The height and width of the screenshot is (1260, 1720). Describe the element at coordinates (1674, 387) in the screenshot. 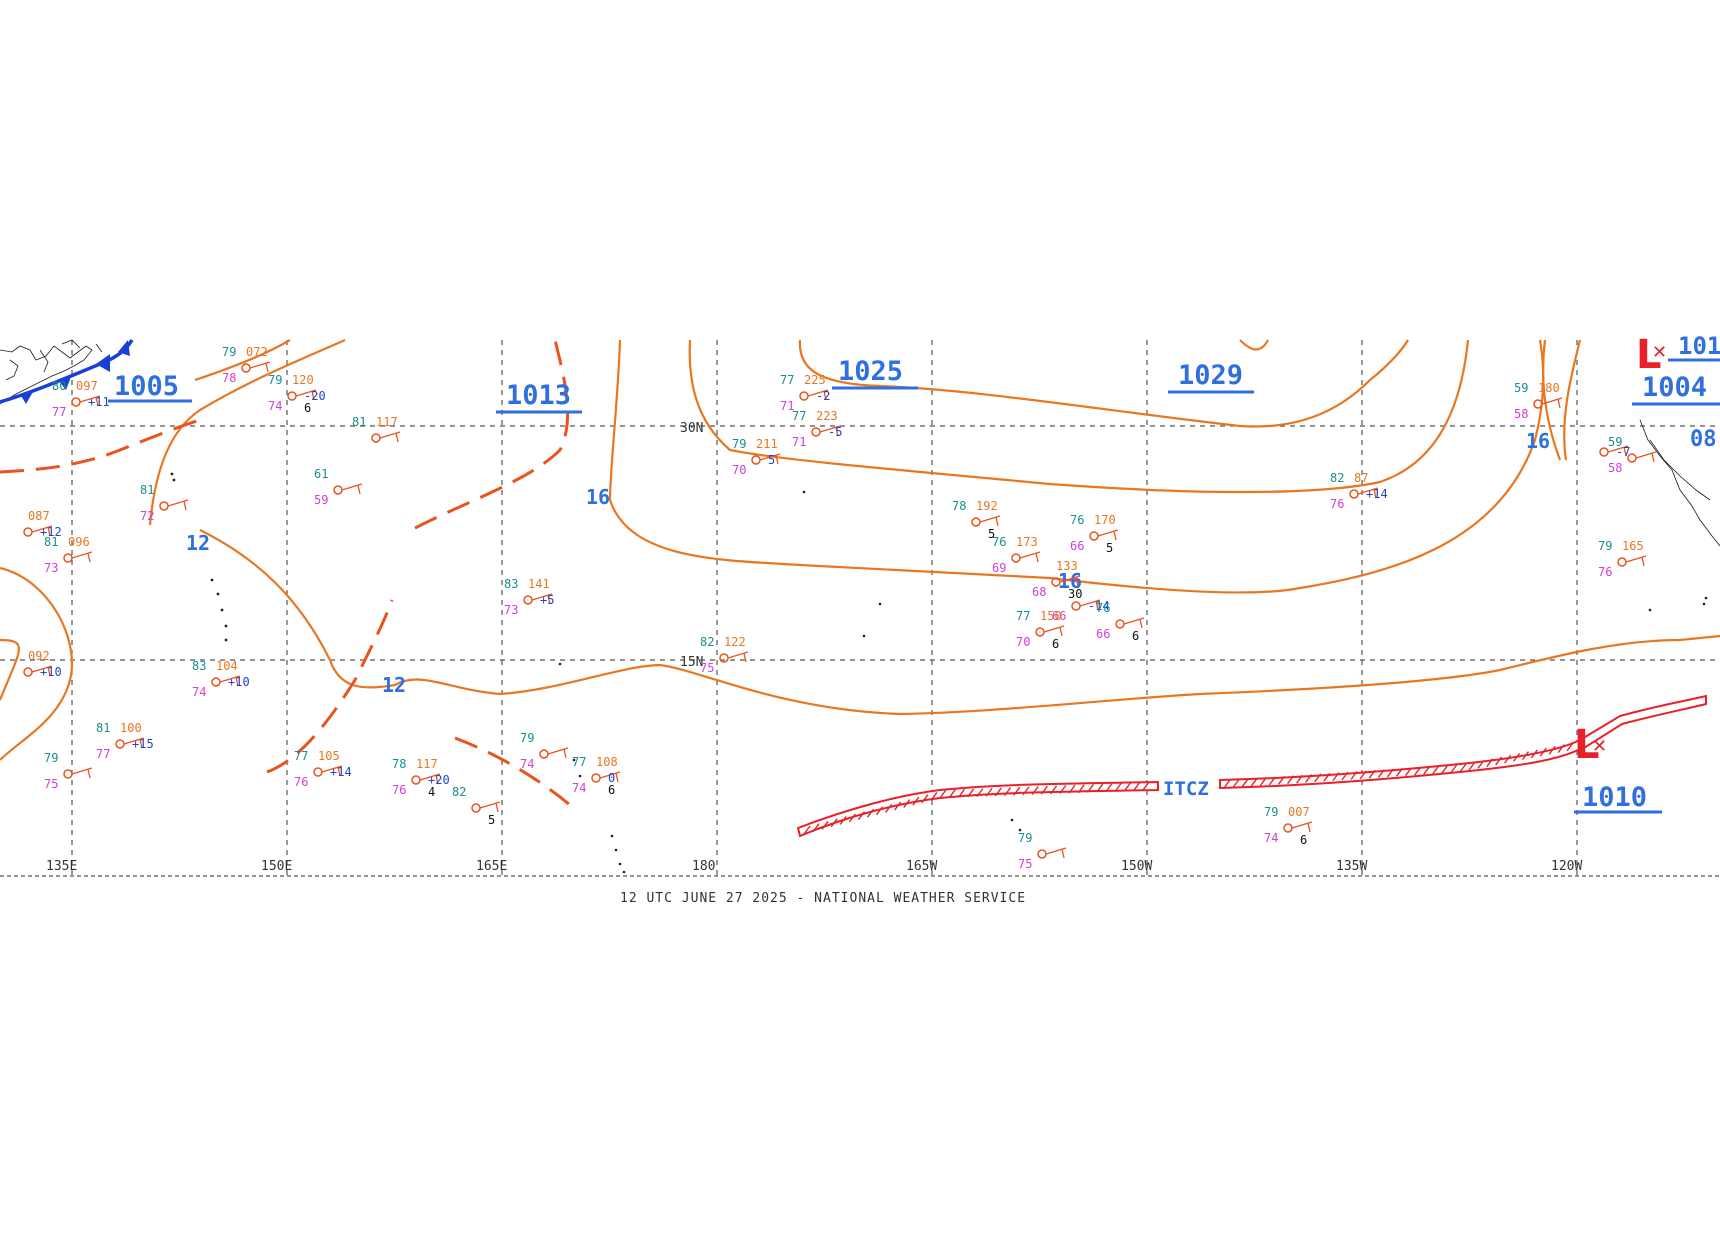

I see `pressure-1004: 1004` at that location.